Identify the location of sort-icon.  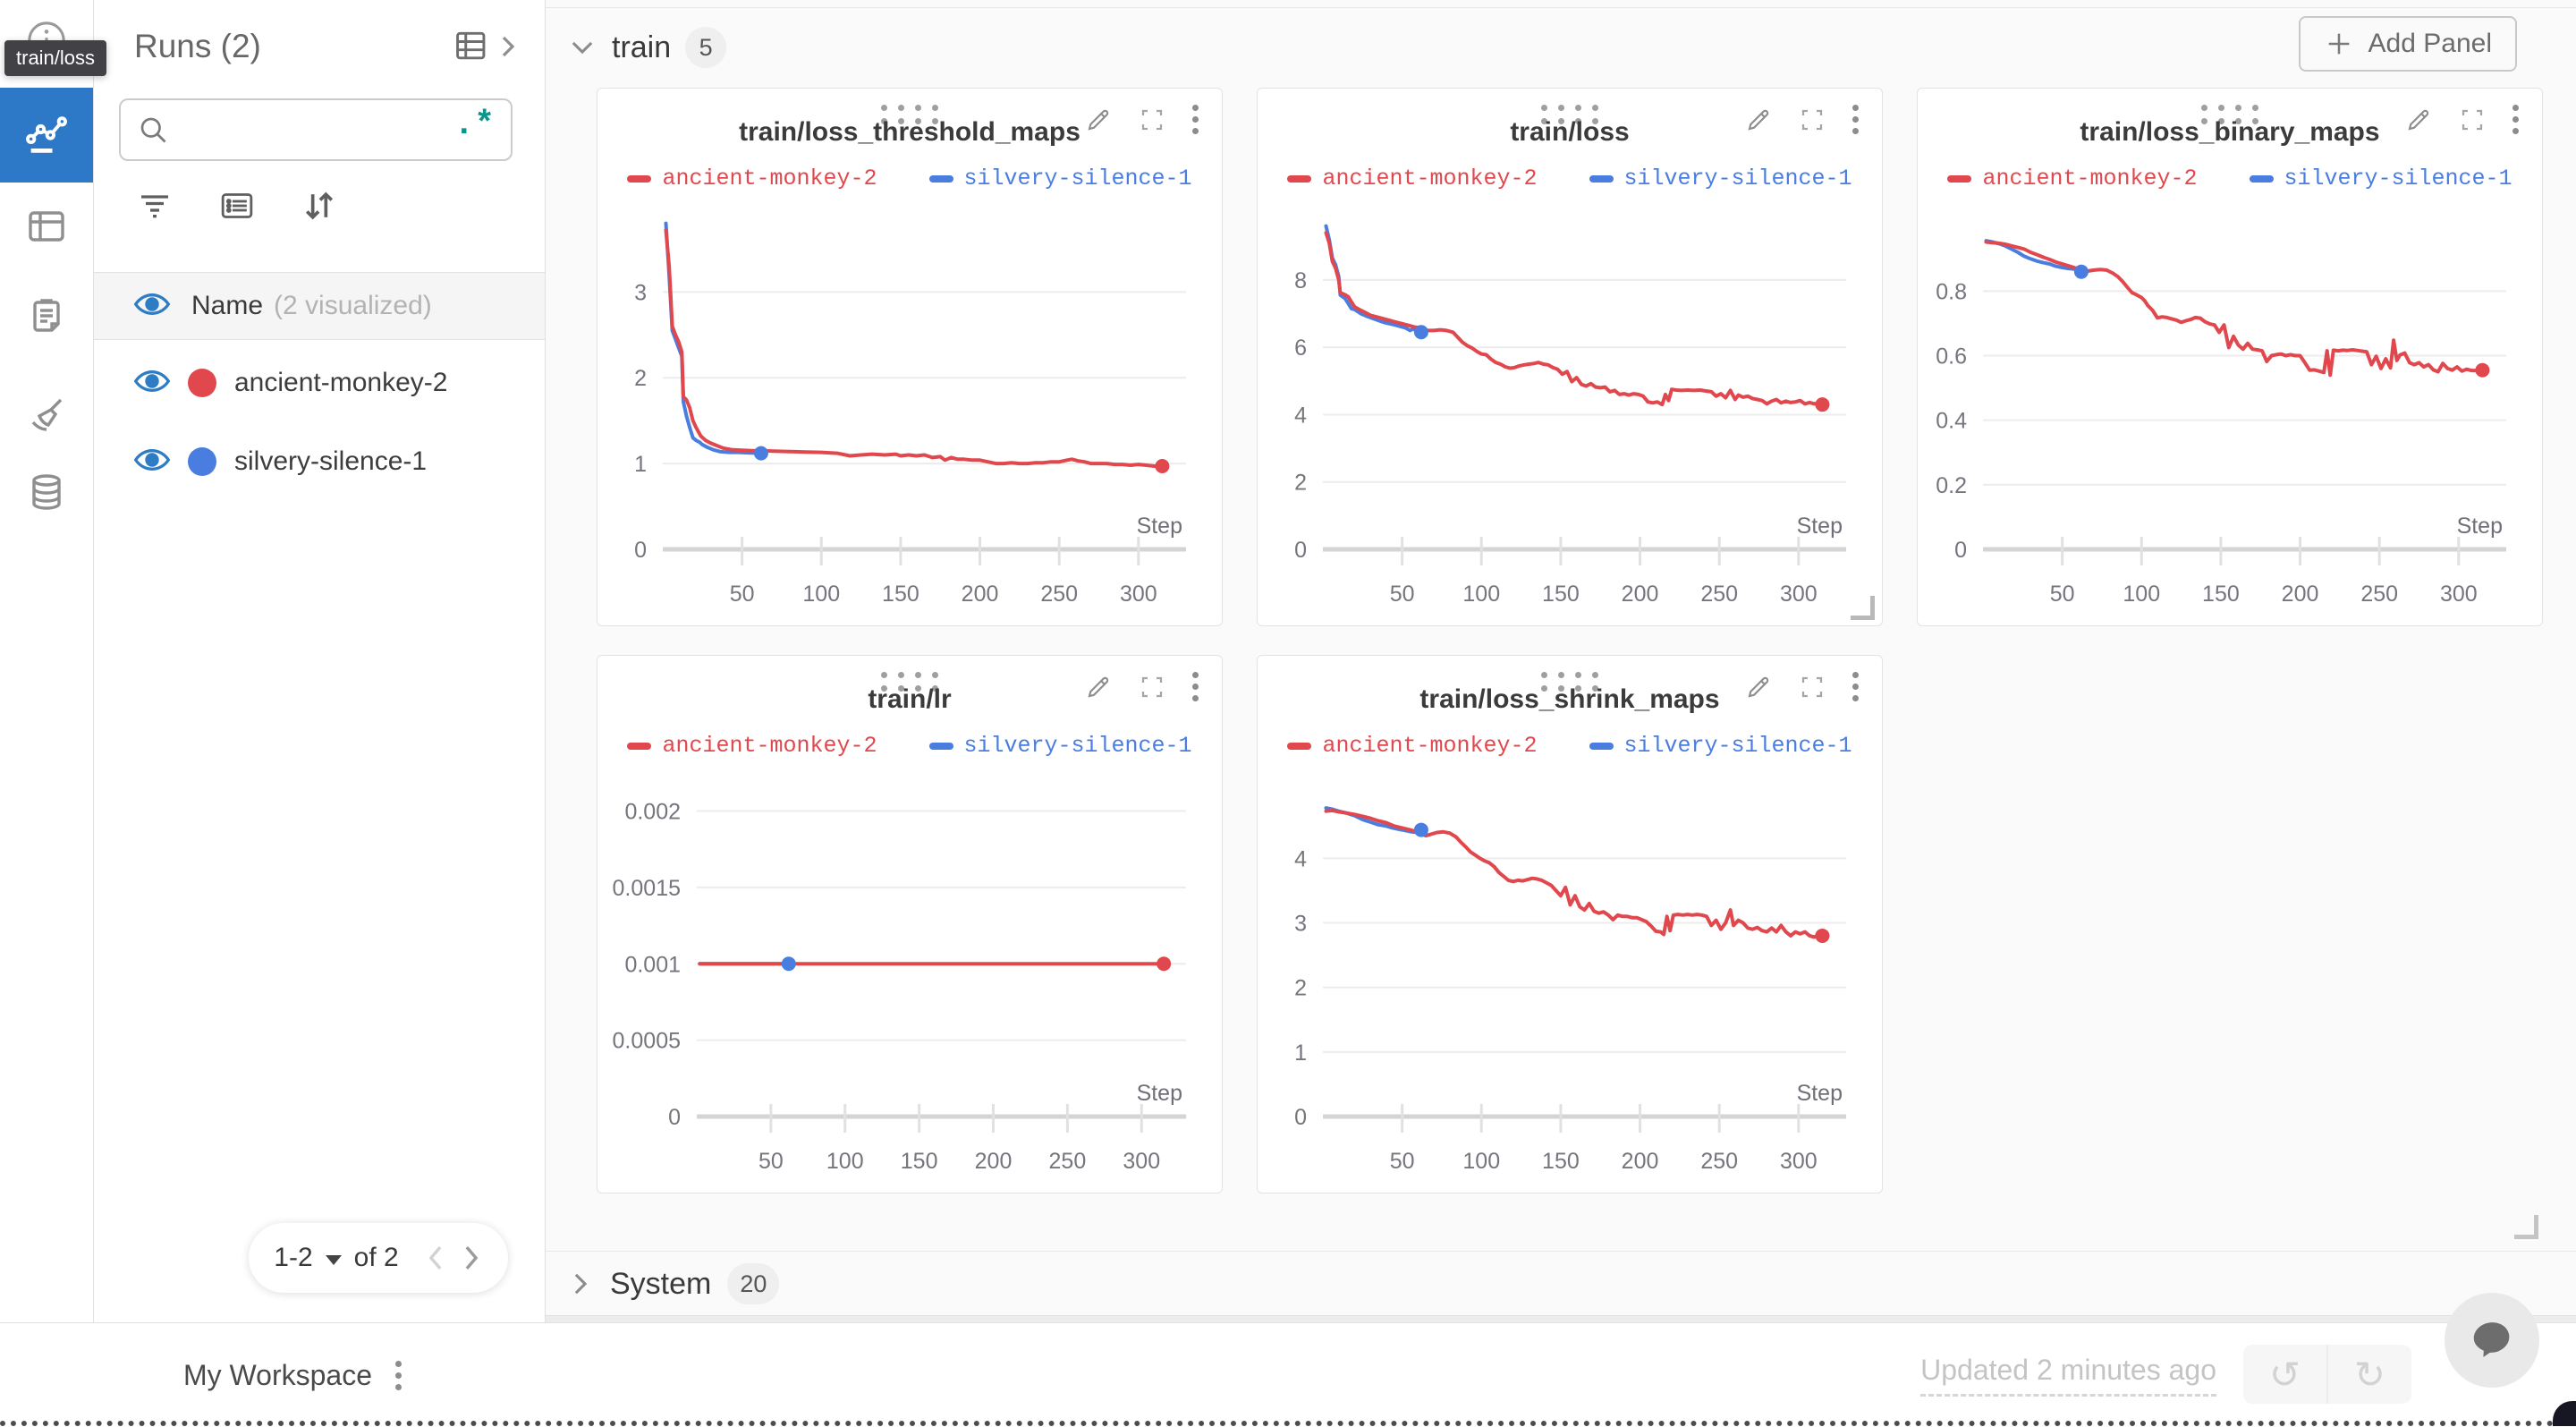
(319, 205).